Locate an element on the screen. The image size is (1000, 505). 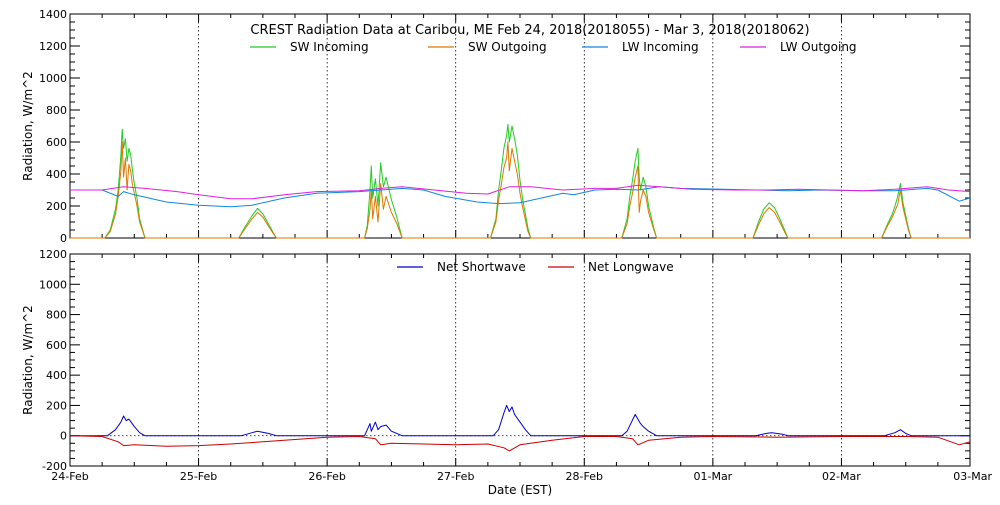
top-ytick-label: 0 is located at coordinates (63, 238).